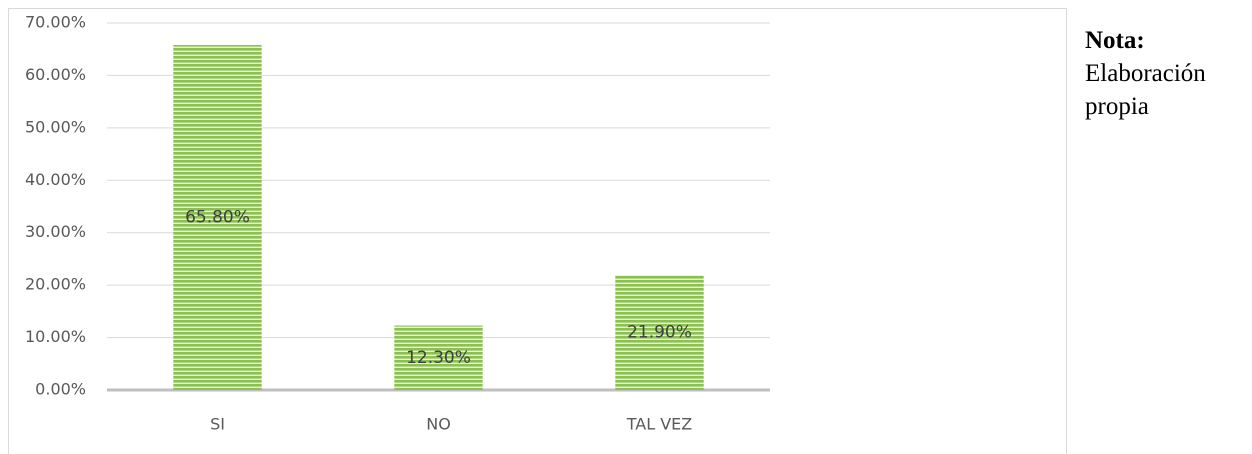  I want to click on y-tick-label: 70.00%, so click(55, 22).